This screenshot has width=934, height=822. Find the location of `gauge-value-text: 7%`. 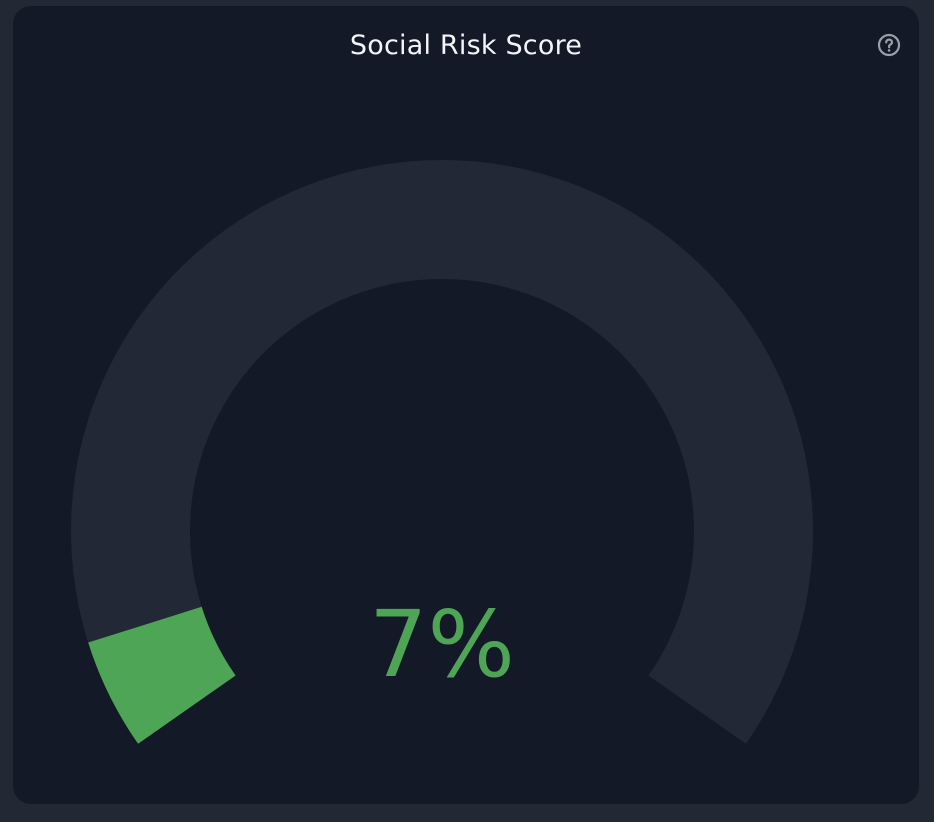

gauge-value-text: 7% is located at coordinates (442, 644).